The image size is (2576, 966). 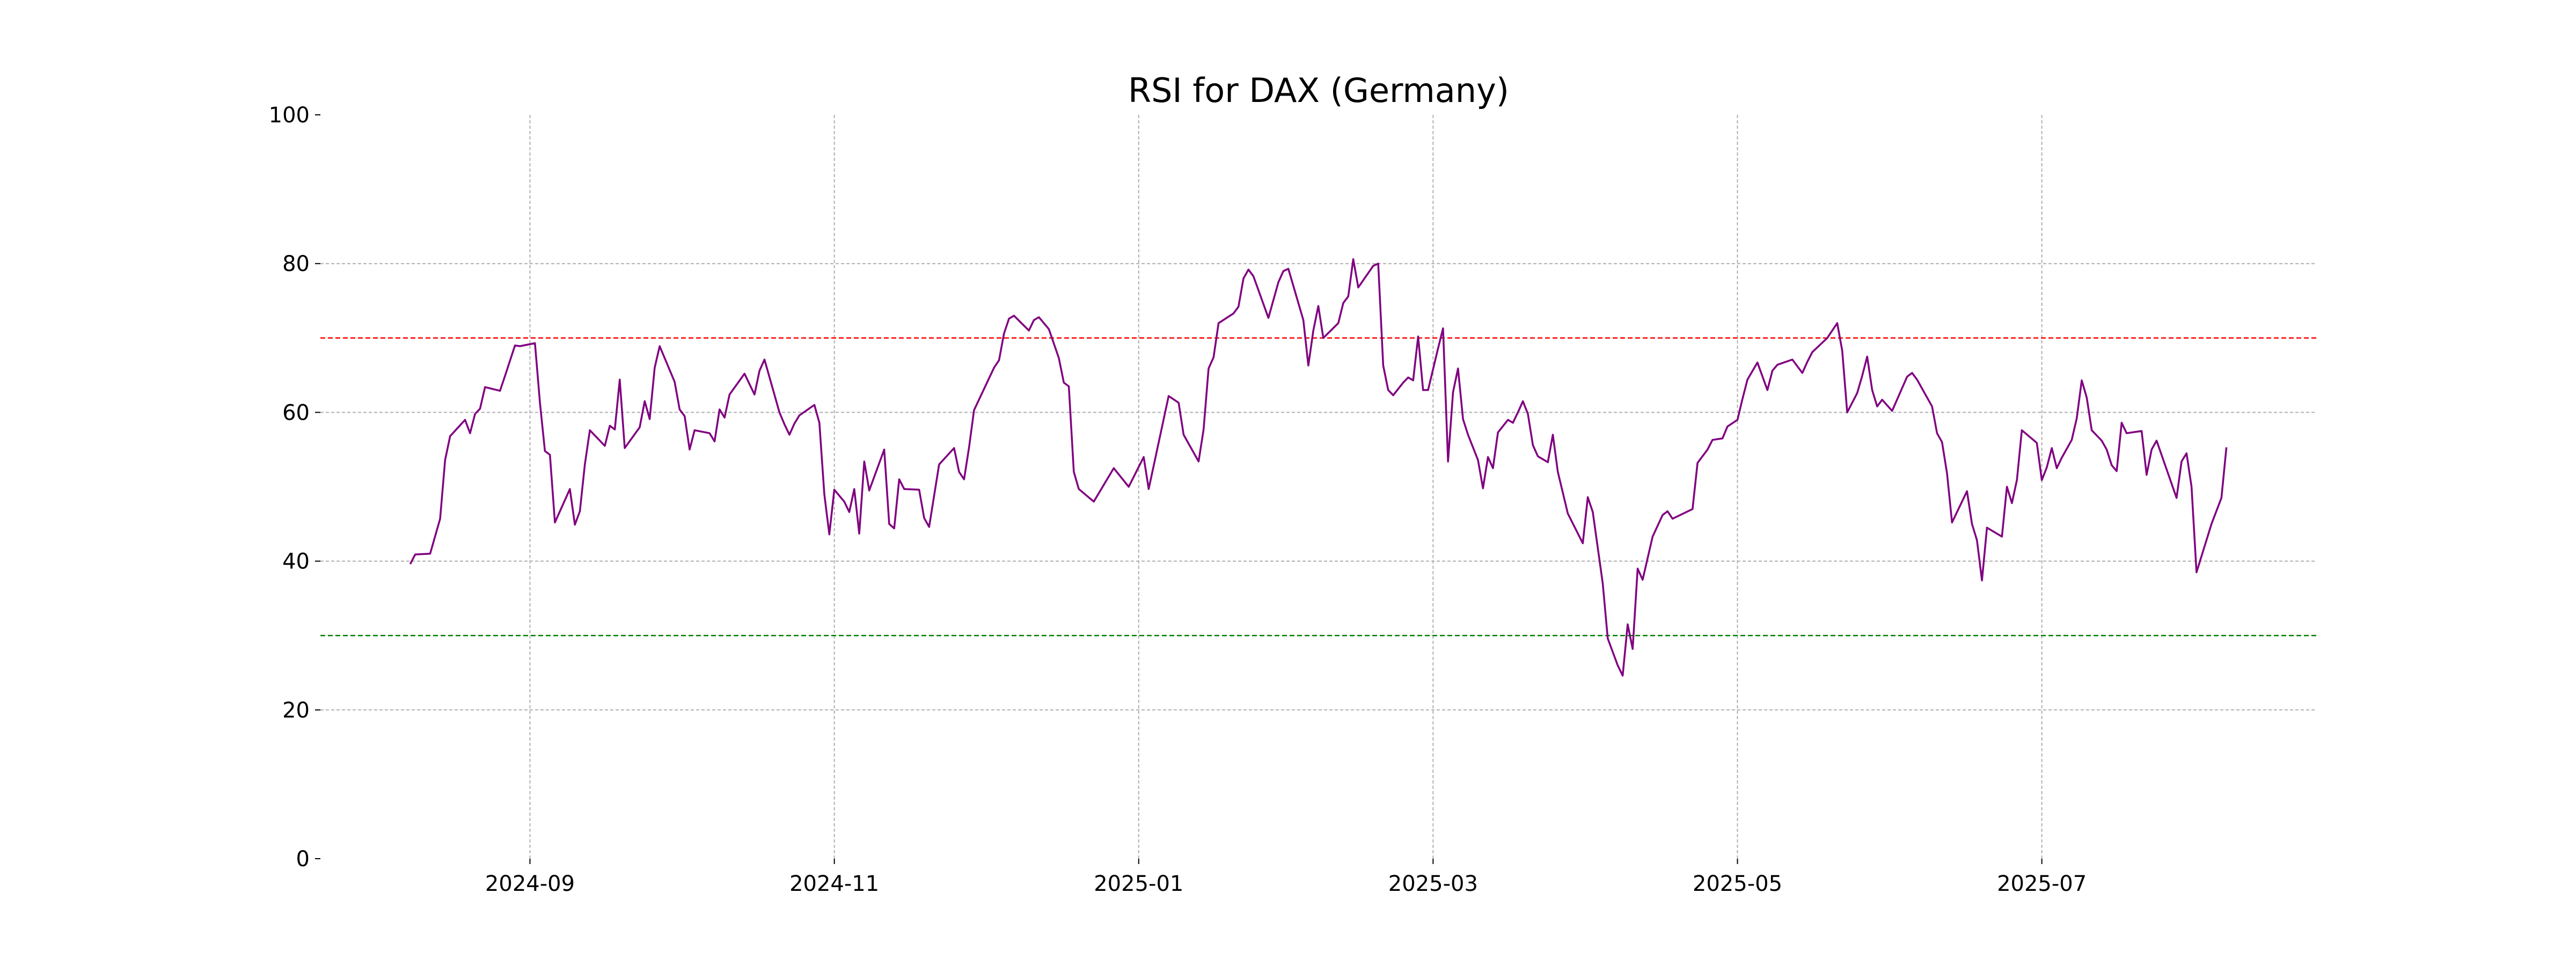 I want to click on y-axis: 0 20 40 60 80 100, so click(x=294, y=487).